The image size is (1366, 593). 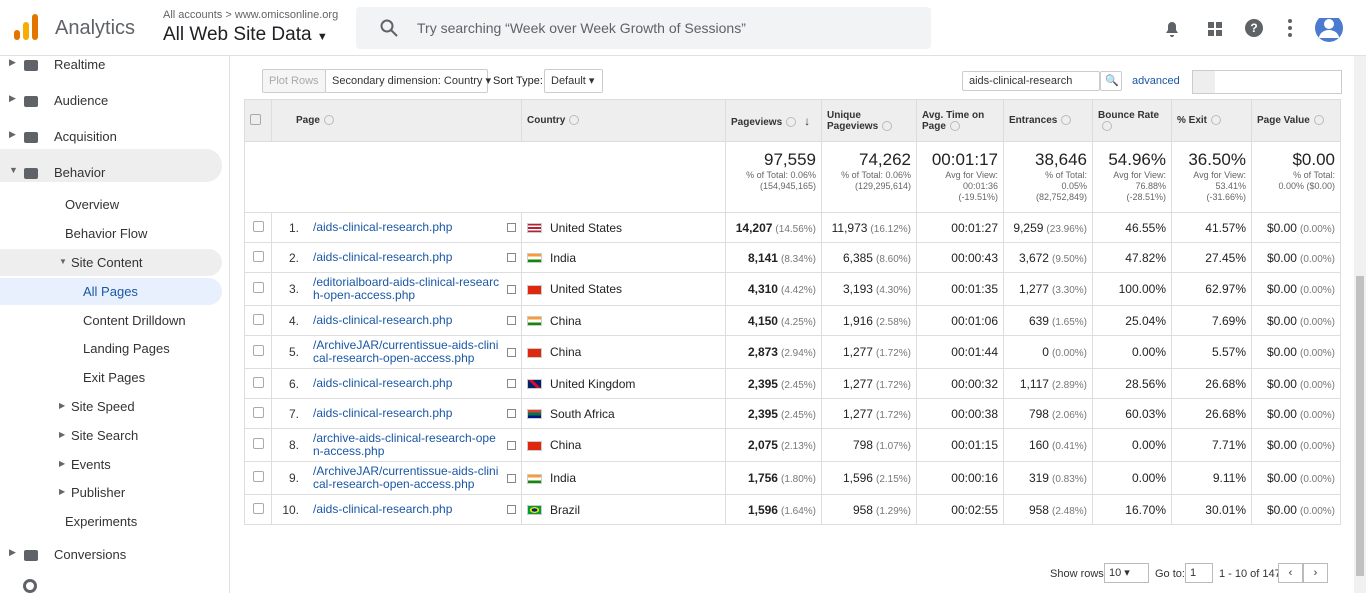 What do you see at coordinates (1132, 257) in the screenshot?
I see `bounce-rate-cell: 47.82%` at bounding box center [1132, 257].